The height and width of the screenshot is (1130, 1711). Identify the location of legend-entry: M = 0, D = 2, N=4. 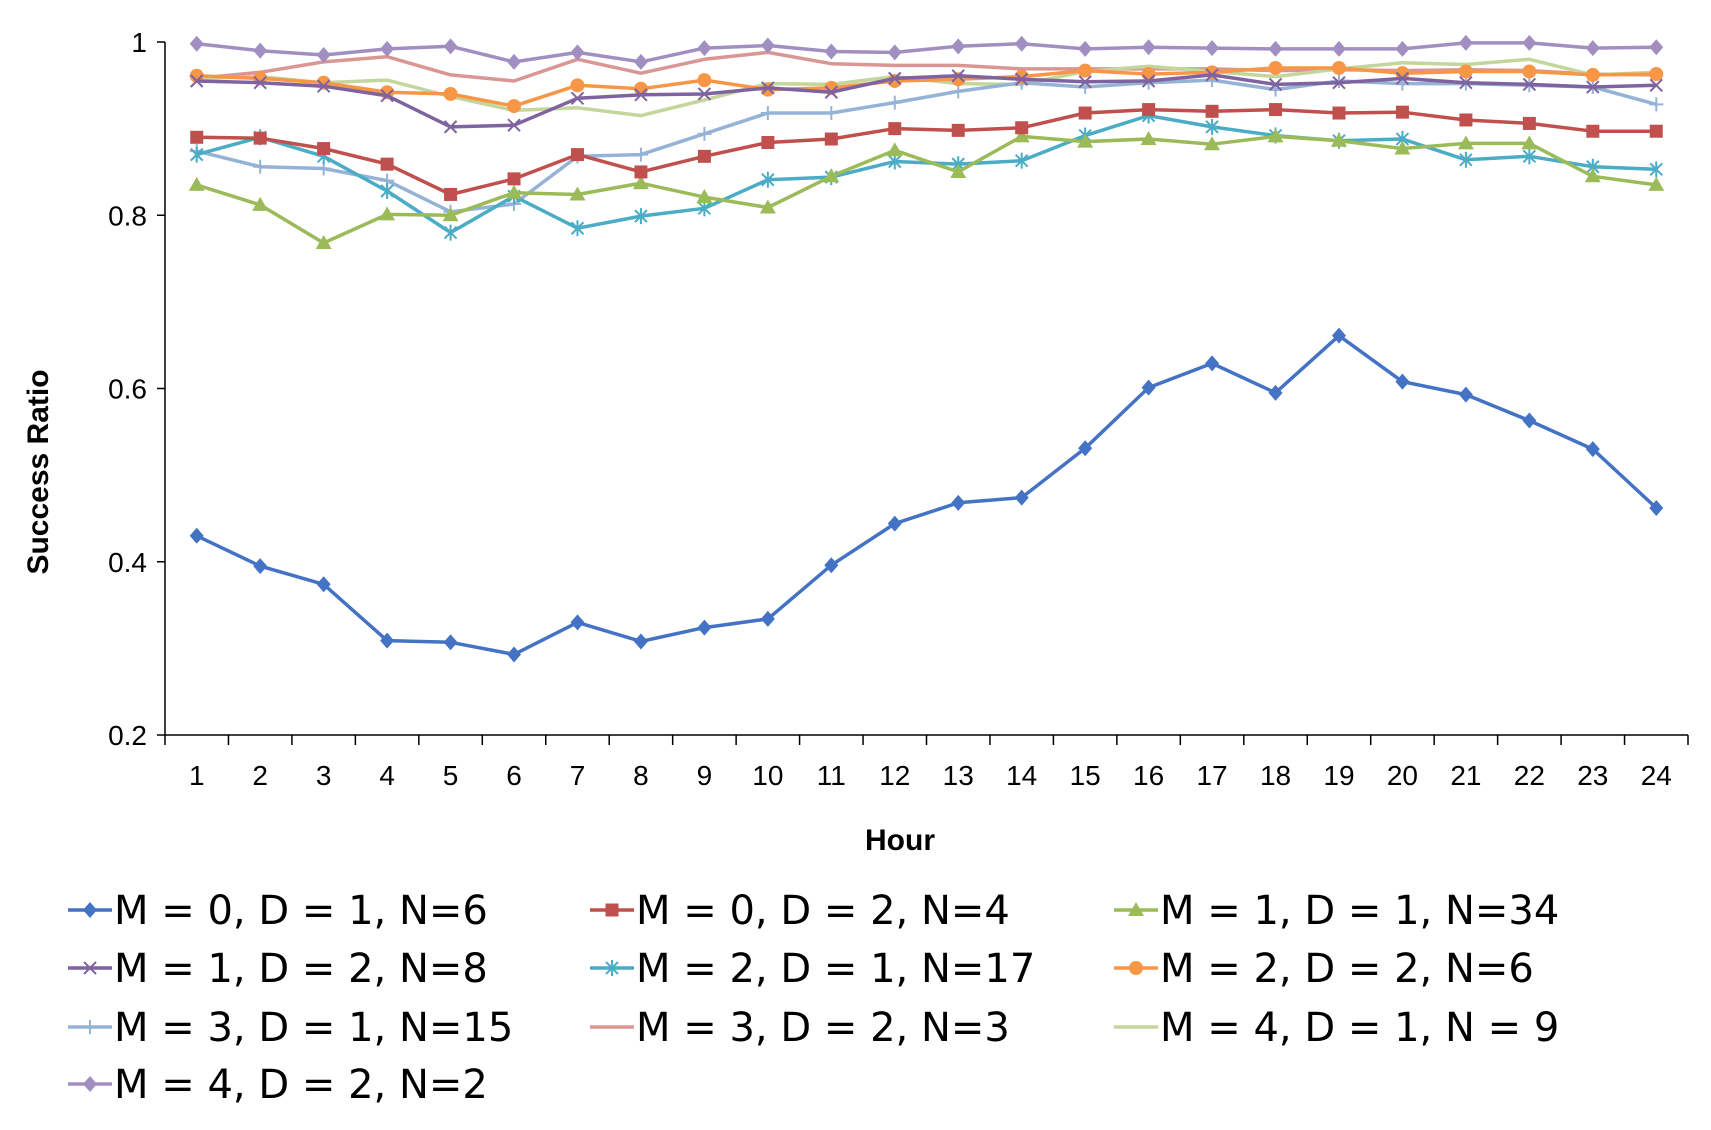
(800, 911).